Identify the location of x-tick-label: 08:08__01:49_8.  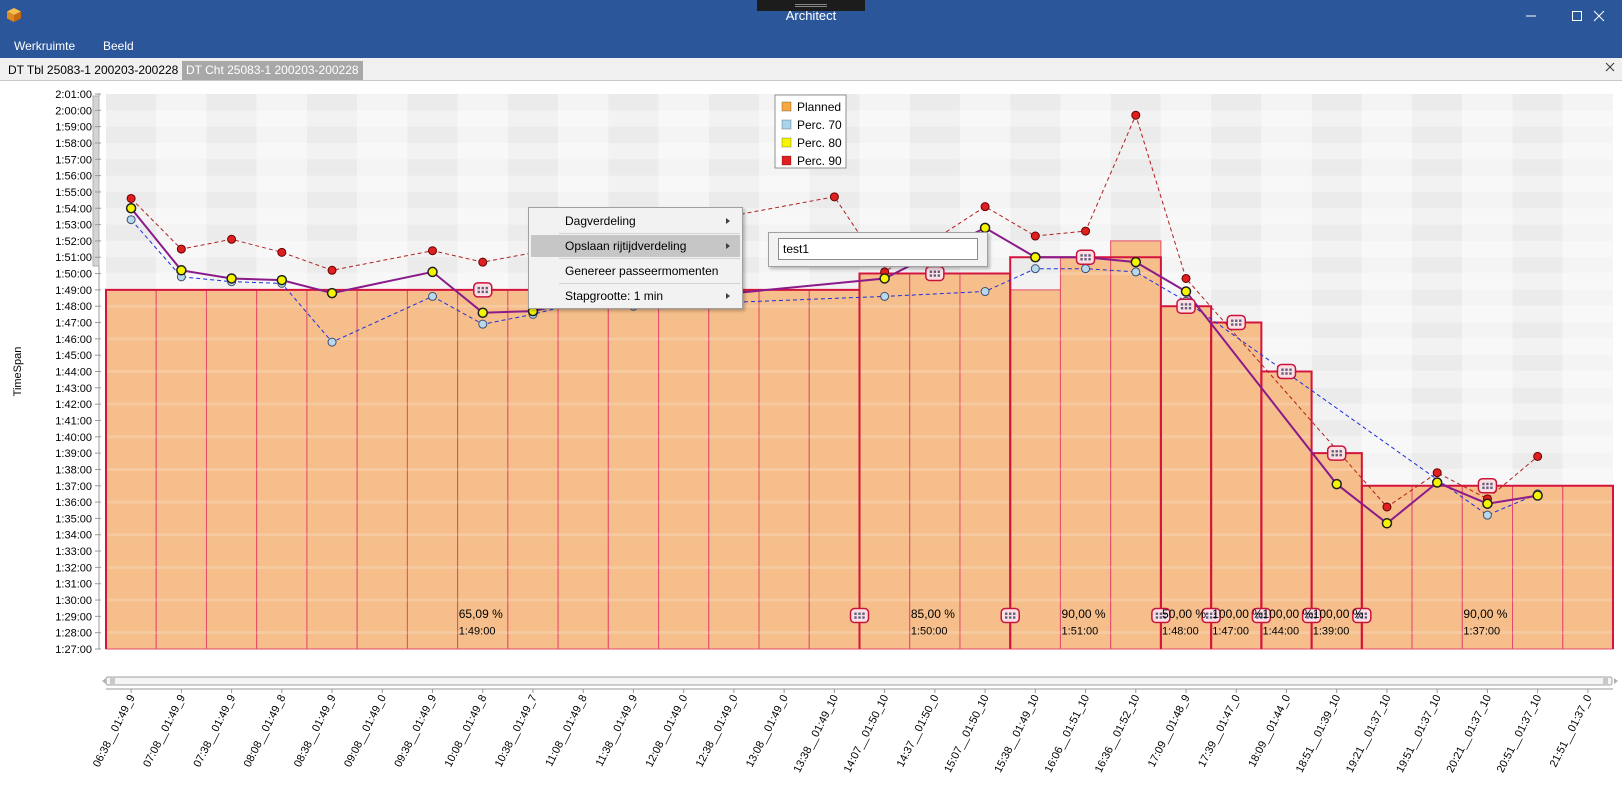
(265, 731).